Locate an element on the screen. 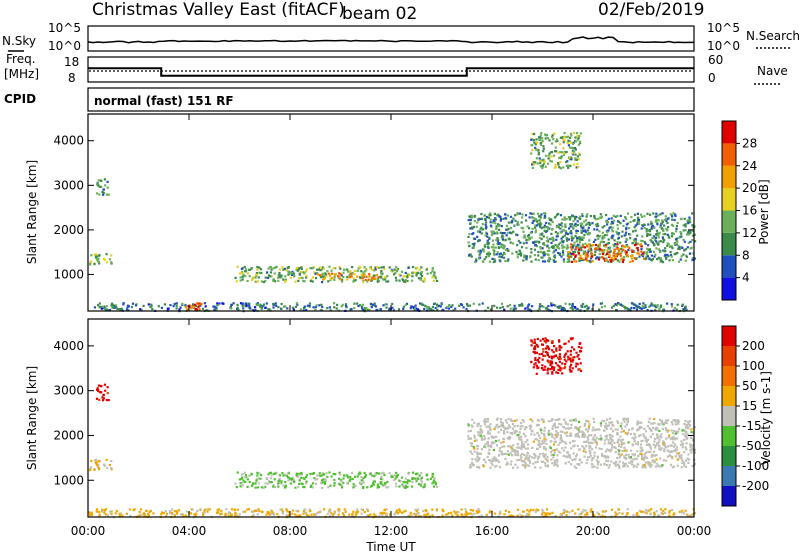  time-tick-label: 20:00 is located at coordinates (593, 531).